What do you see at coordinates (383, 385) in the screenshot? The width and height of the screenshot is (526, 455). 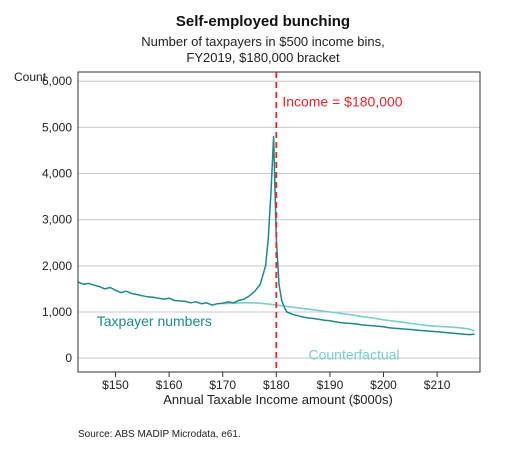 I see `x-tick-label: $200` at bounding box center [383, 385].